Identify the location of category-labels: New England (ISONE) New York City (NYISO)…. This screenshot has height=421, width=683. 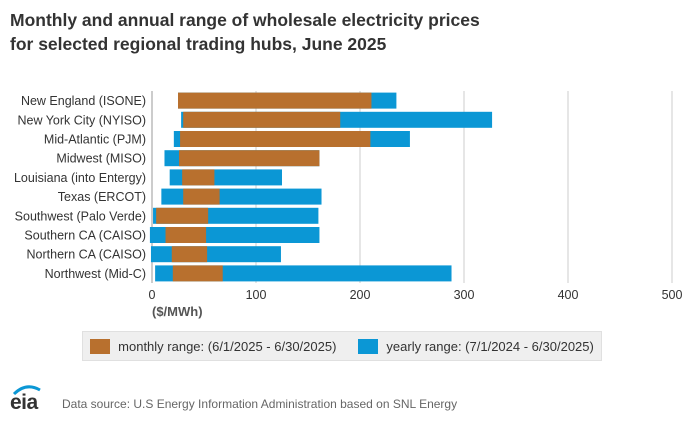
(80, 187).